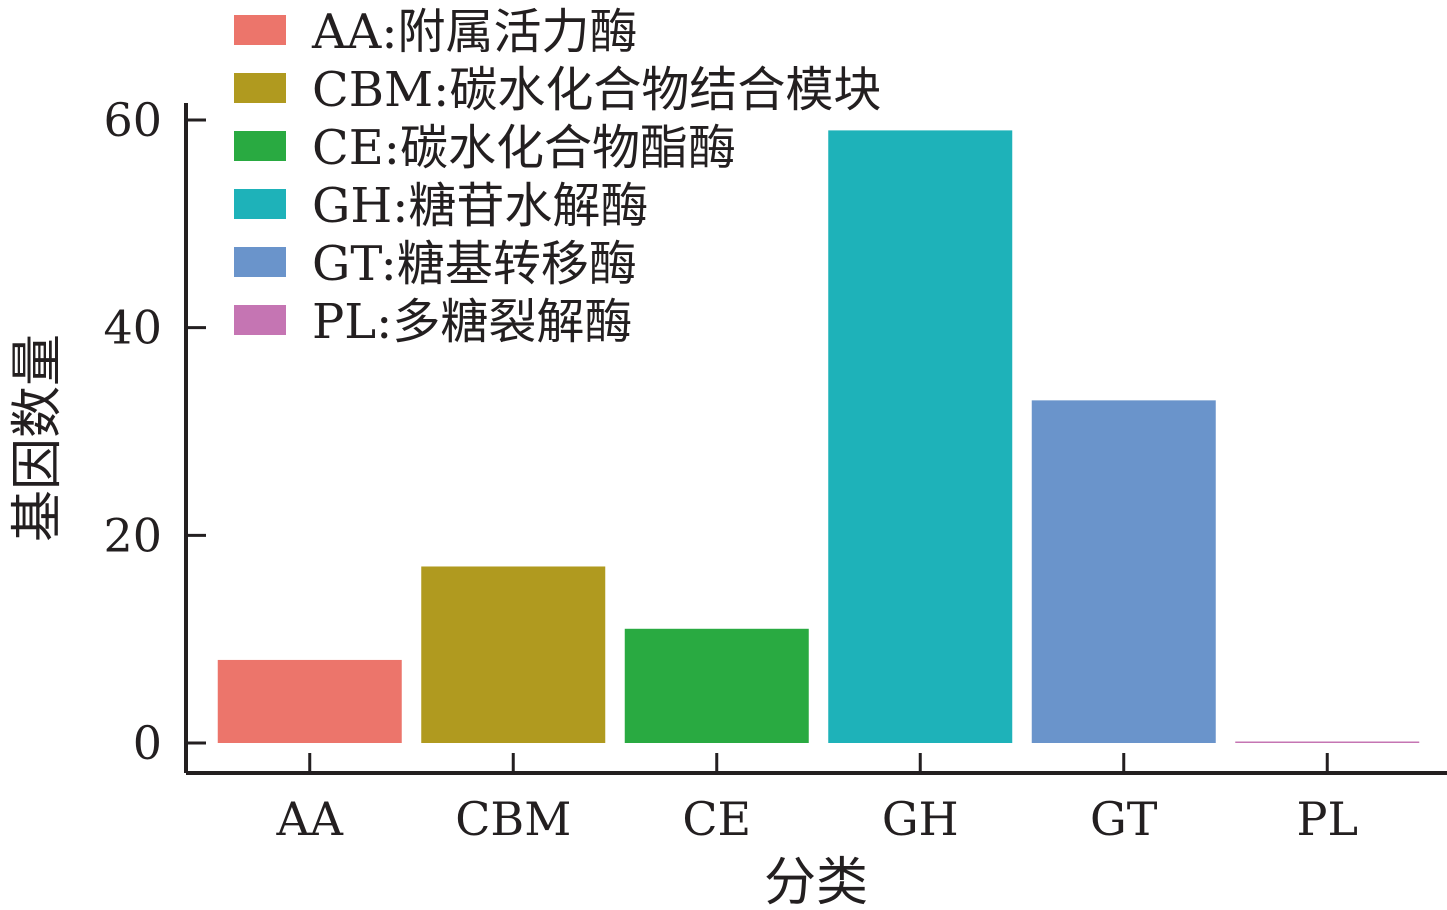  What do you see at coordinates (716, 819) in the screenshot?
I see `x-tick-label-ce: CE` at bounding box center [716, 819].